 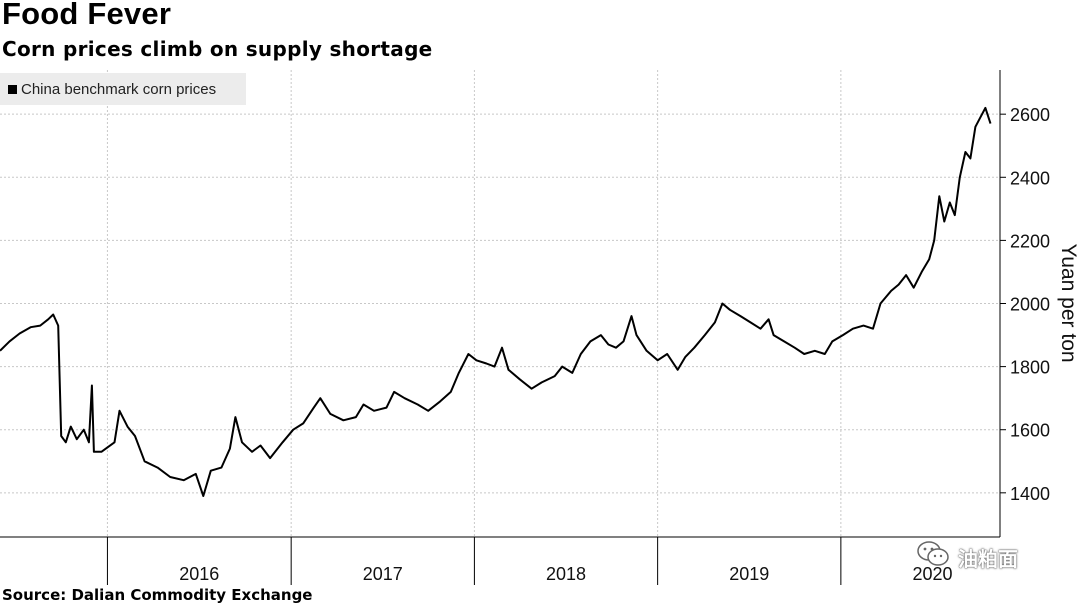 I want to click on y-tick-label: 2400, so click(x=1030, y=178).